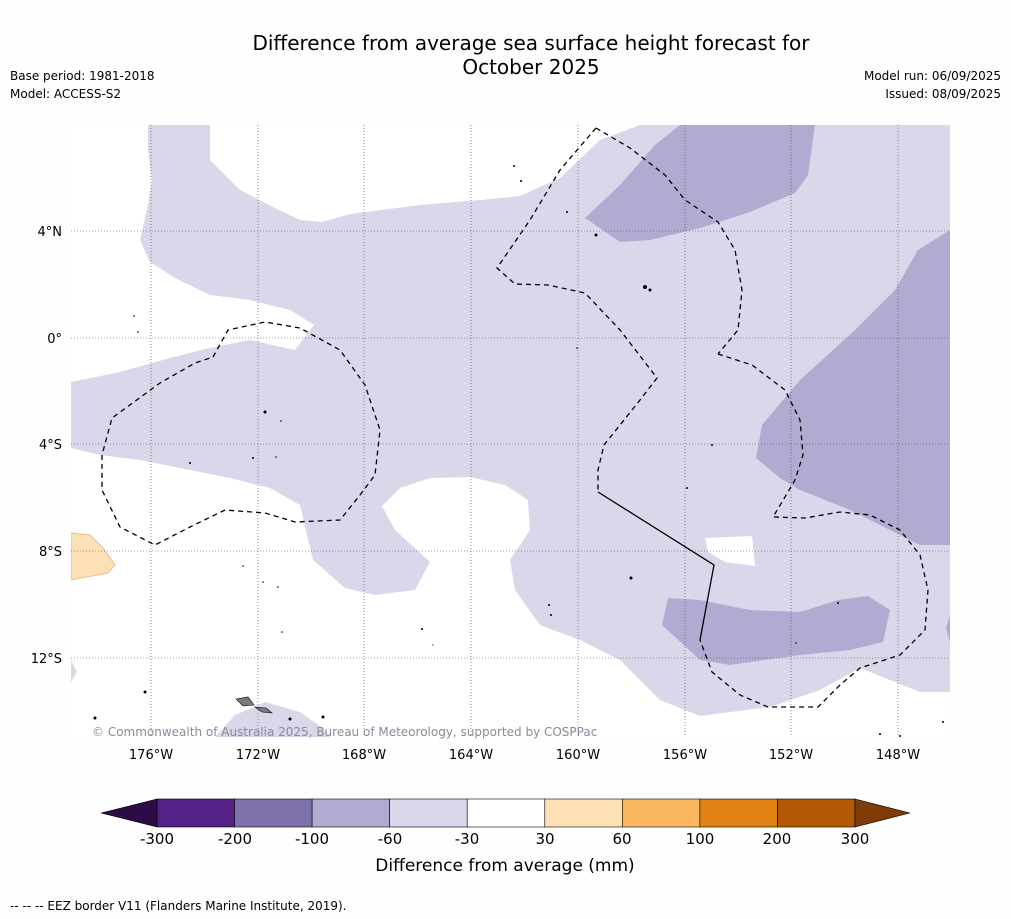 This screenshot has height=919, width=1011. Describe the element at coordinates (700, 839) in the screenshot. I see `colorbar-tick-label: 100` at that location.